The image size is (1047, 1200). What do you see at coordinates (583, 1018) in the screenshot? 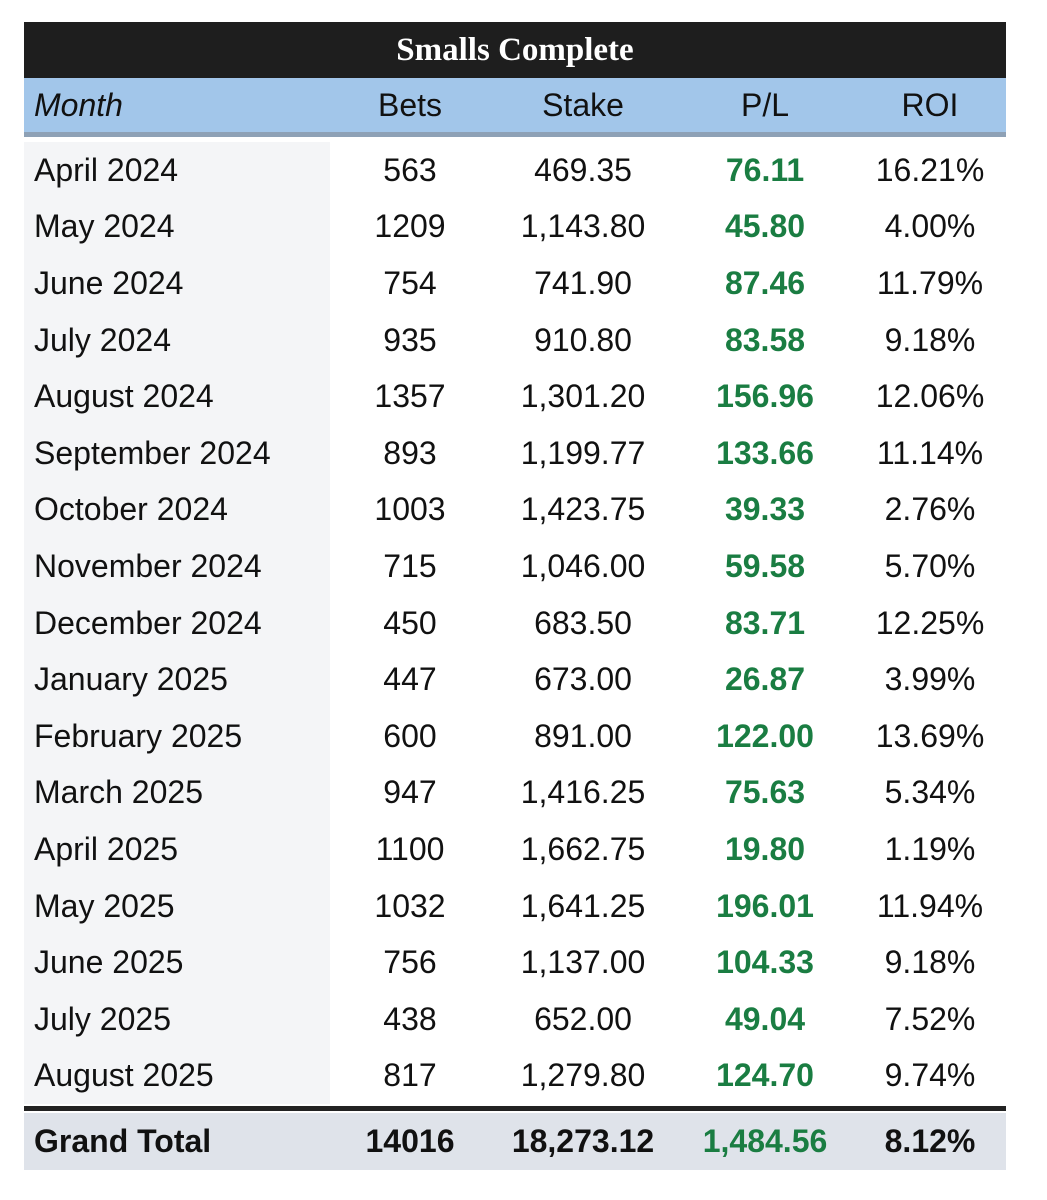
I see `cell-stake: 652.00` at bounding box center [583, 1018].